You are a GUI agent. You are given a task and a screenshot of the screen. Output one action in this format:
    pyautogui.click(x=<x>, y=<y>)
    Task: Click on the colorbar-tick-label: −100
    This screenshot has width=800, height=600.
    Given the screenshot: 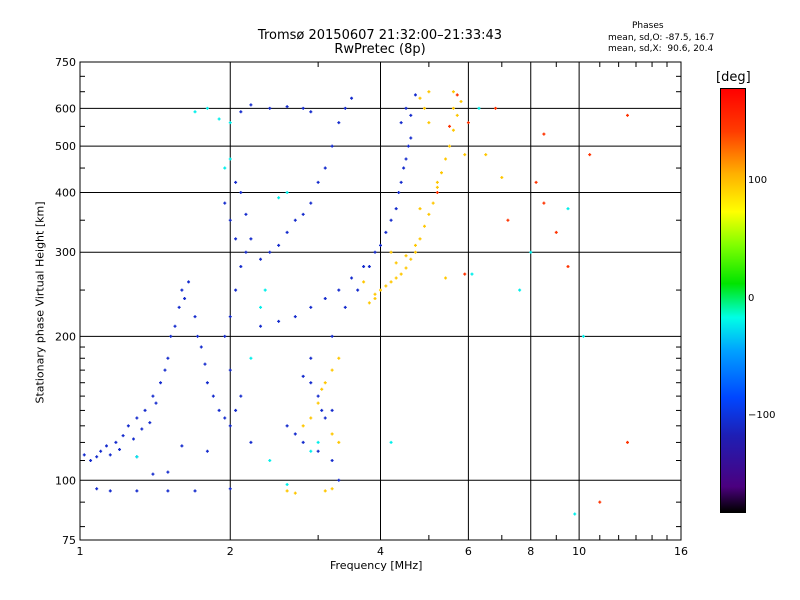 What is the action you would take?
    pyautogui.click(x=762, y=415)
    